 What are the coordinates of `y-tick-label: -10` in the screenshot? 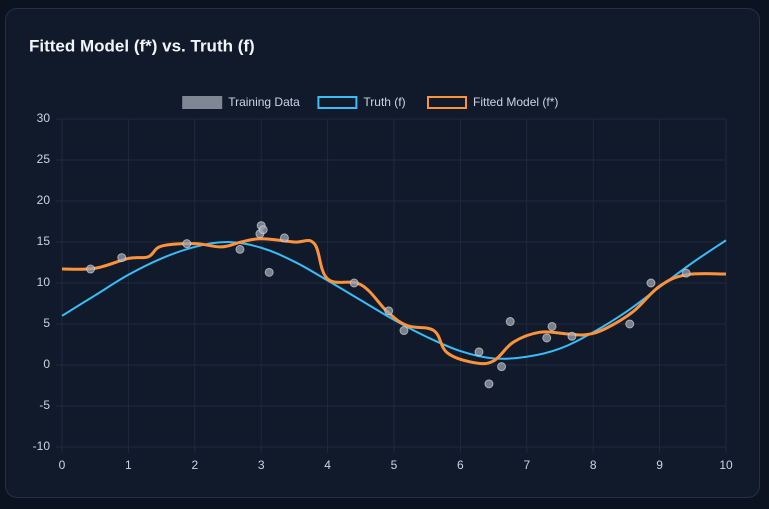 It's located at (42, 446).